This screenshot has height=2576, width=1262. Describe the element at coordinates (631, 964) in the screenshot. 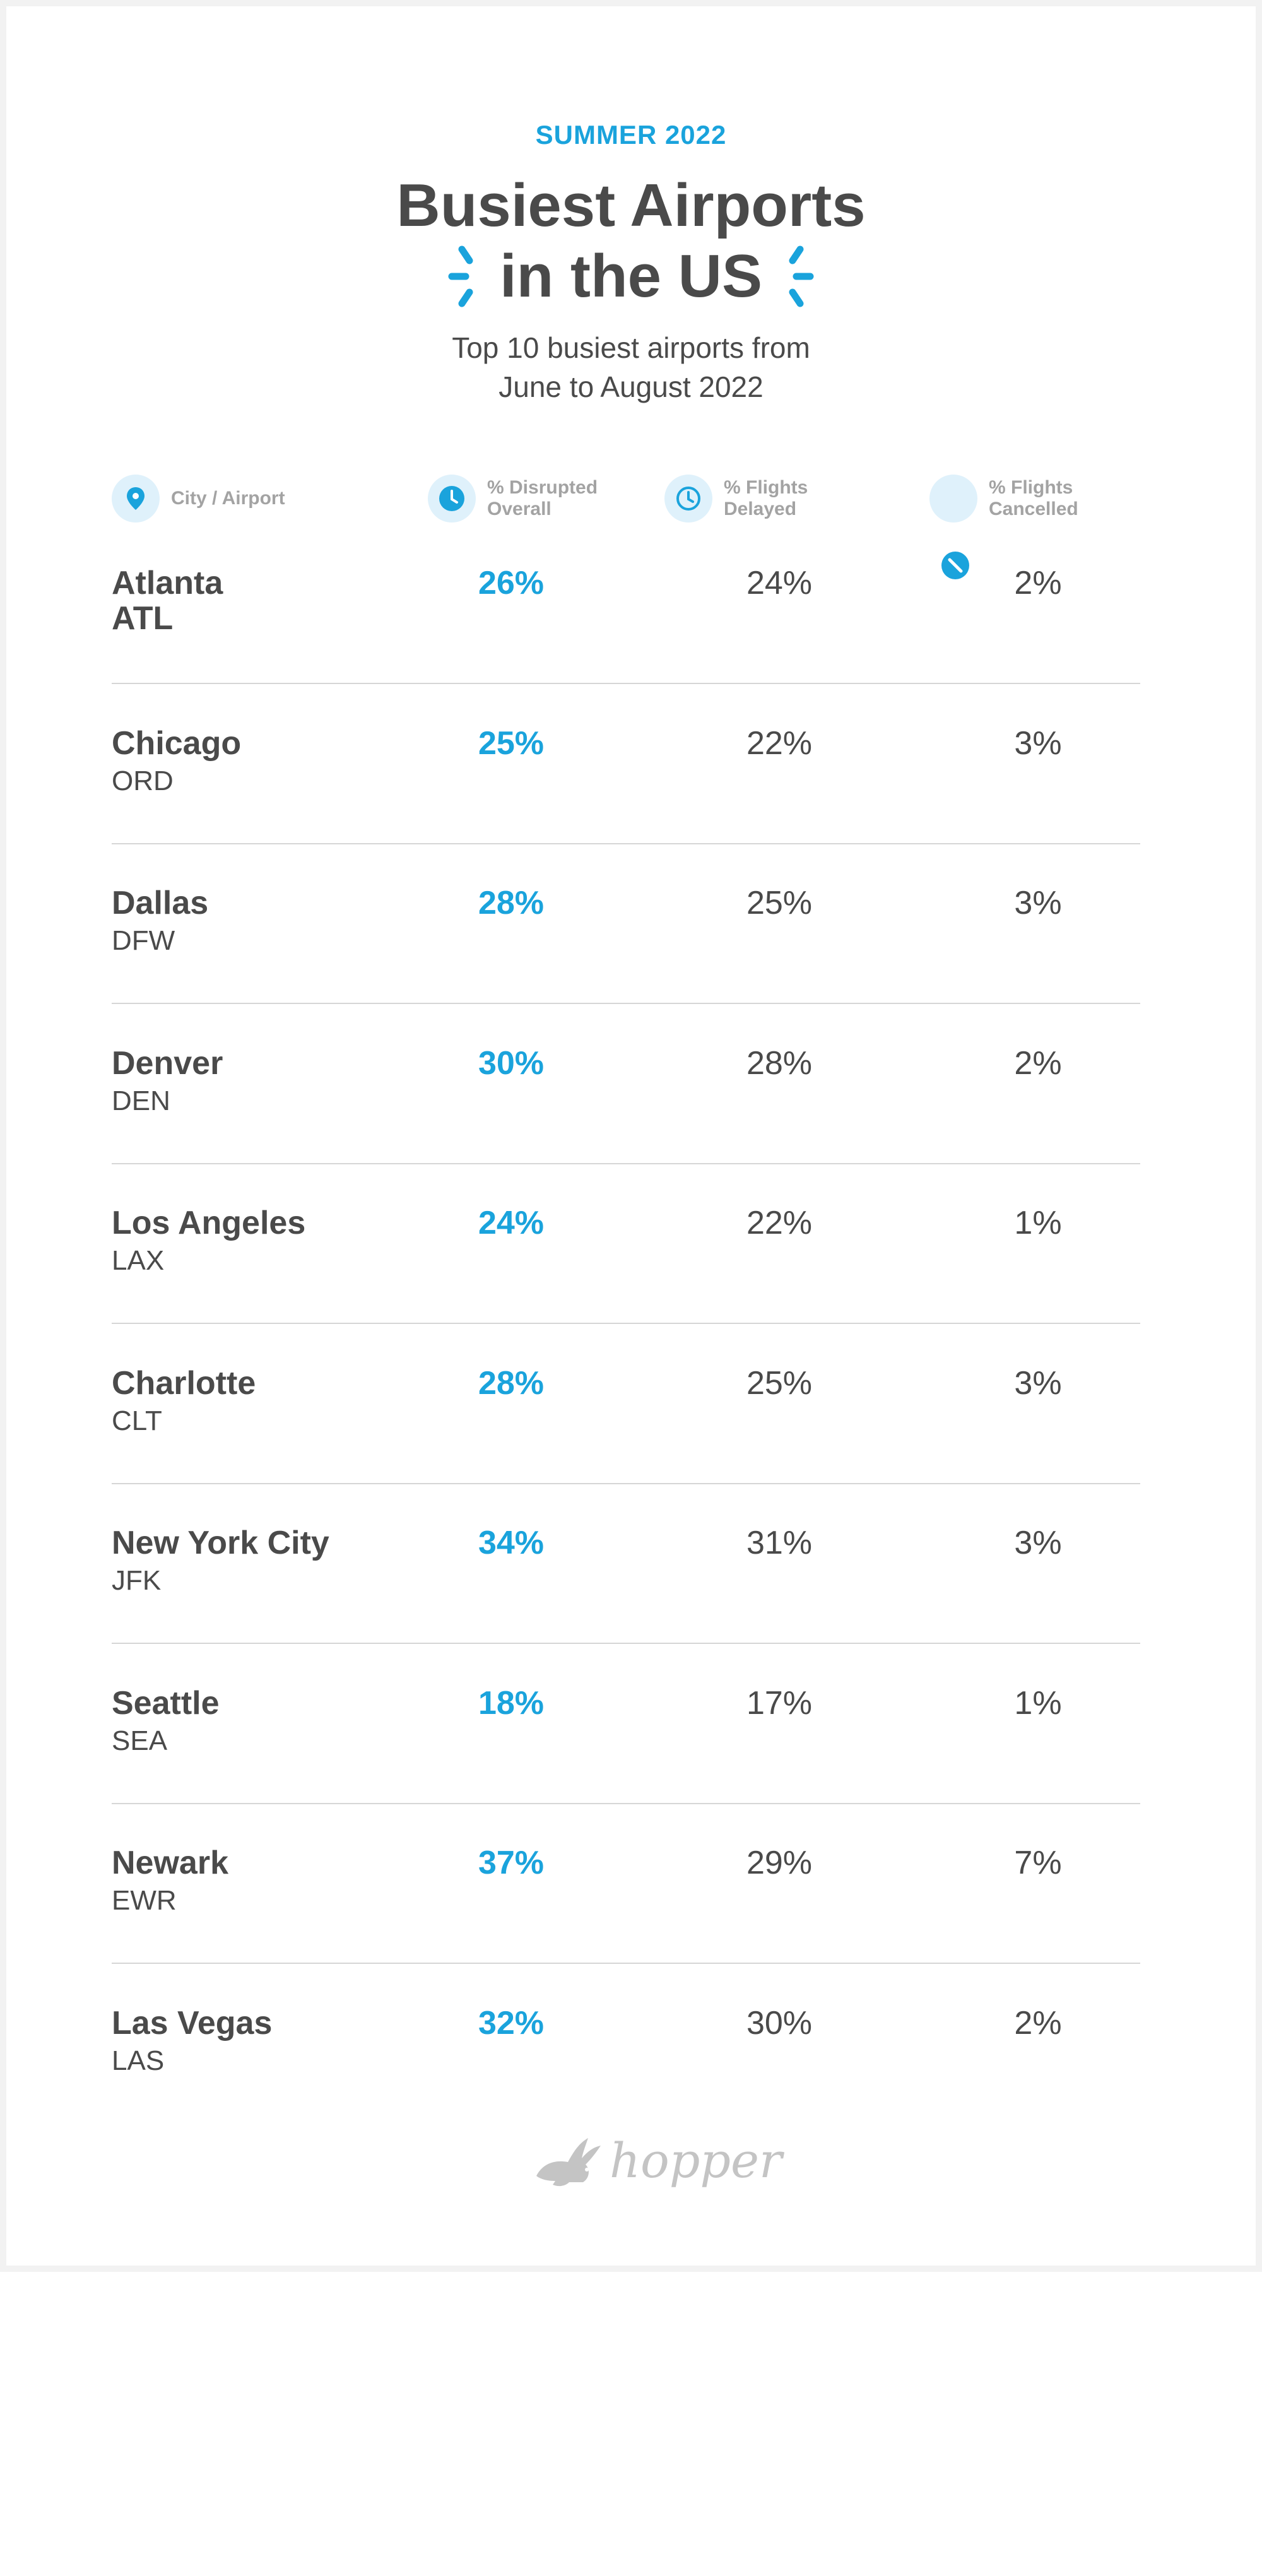

I see `table-row: Dallas DFW 28% 25% 3%` at that location.